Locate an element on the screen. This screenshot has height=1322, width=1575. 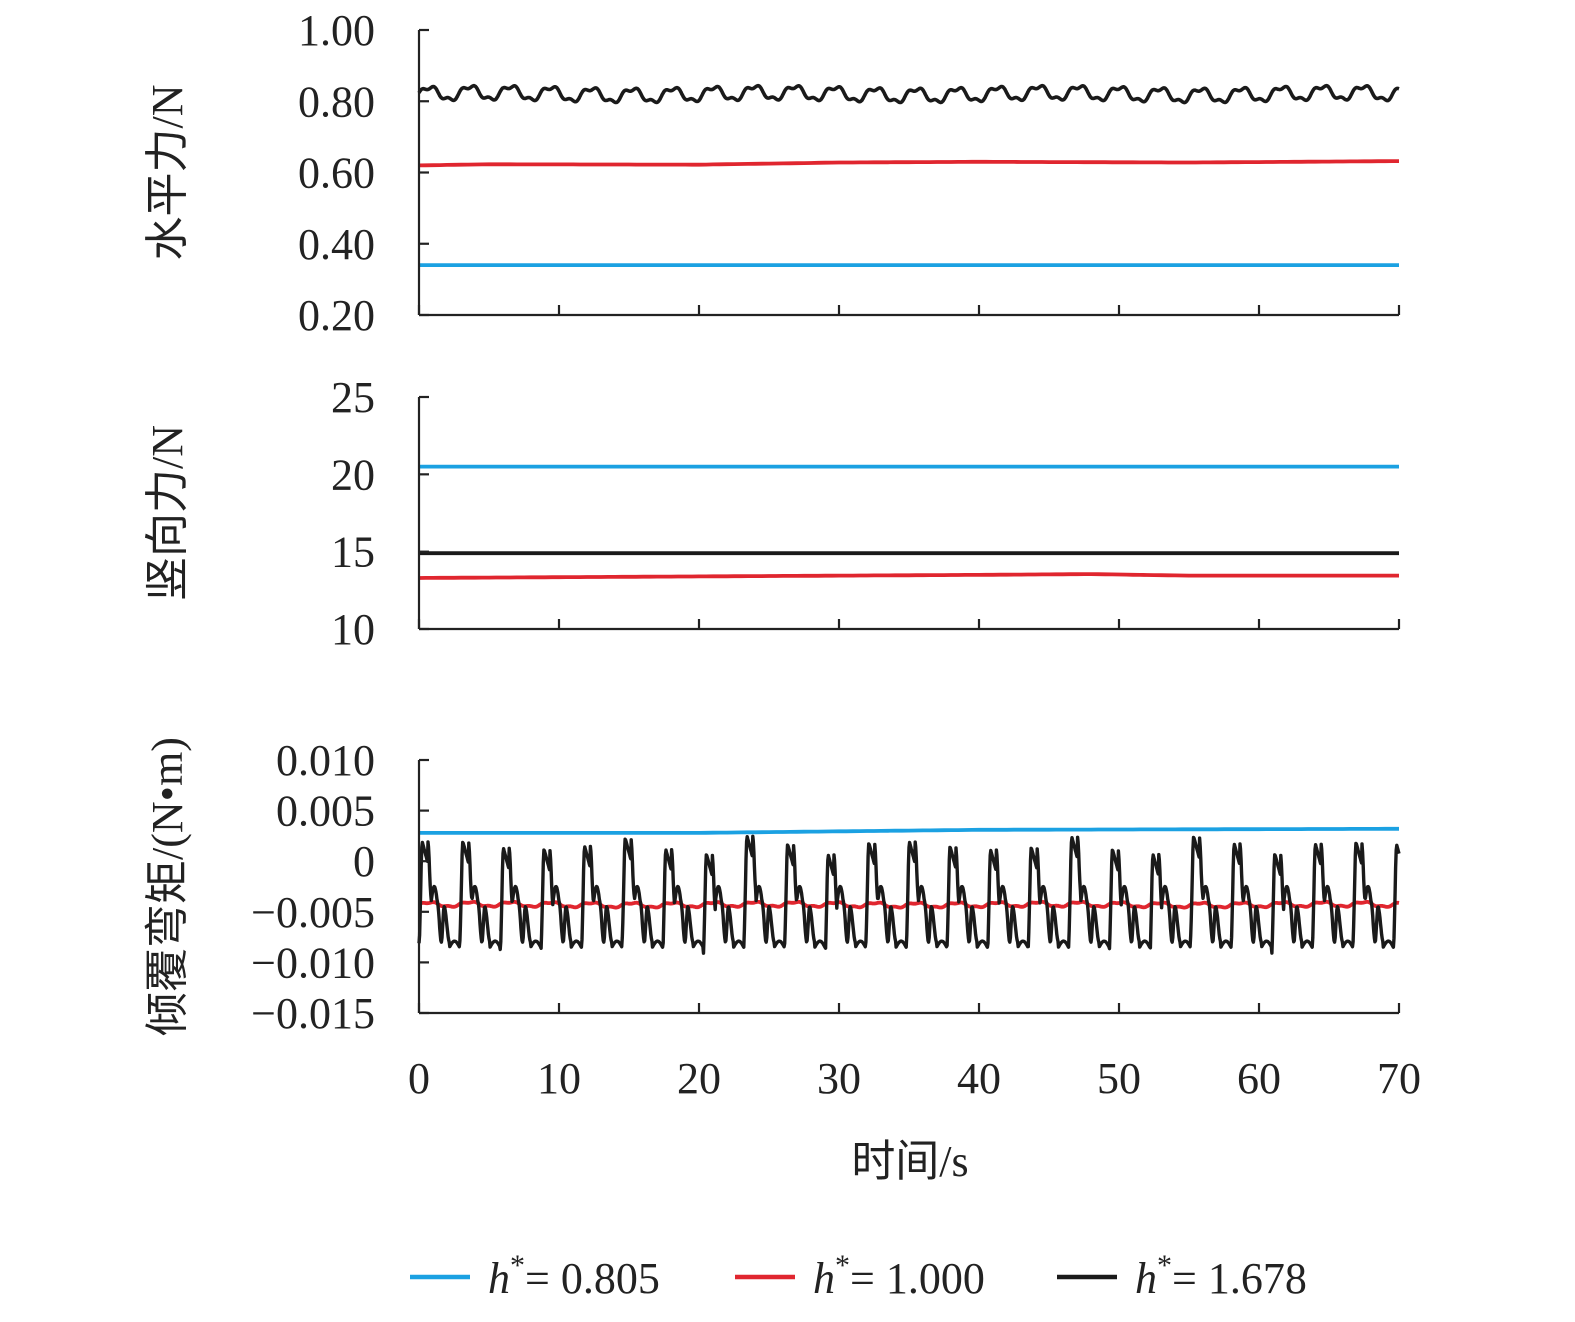
y-tick-label: 1.00 is located at coordinates (336, 30).